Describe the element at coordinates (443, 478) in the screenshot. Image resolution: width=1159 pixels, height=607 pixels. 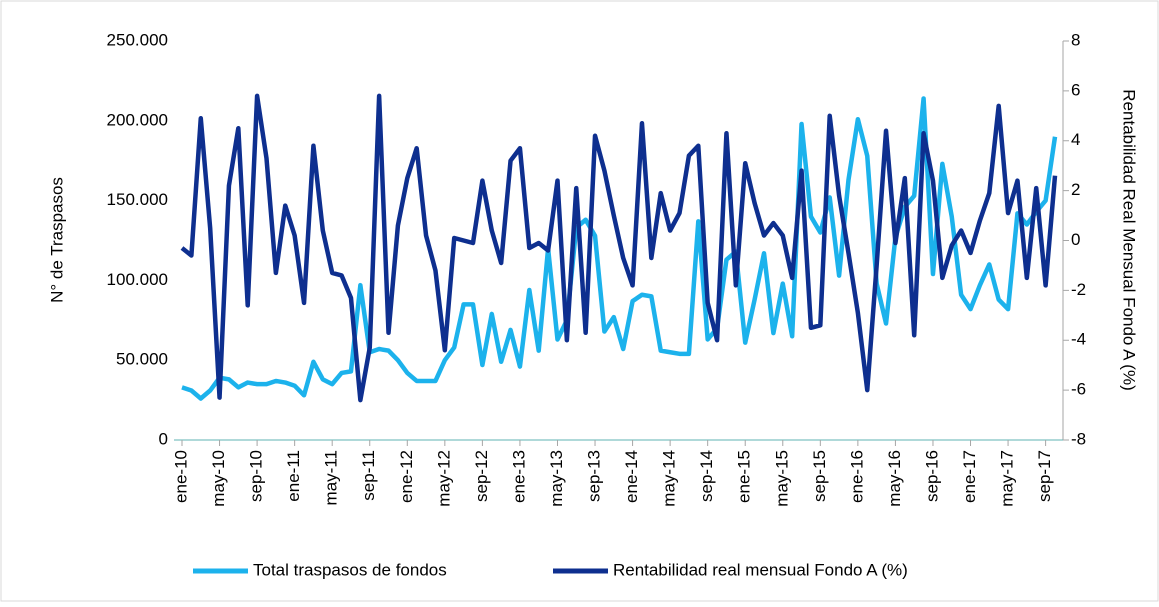
I see `x-tick-label: may-12` at that location.